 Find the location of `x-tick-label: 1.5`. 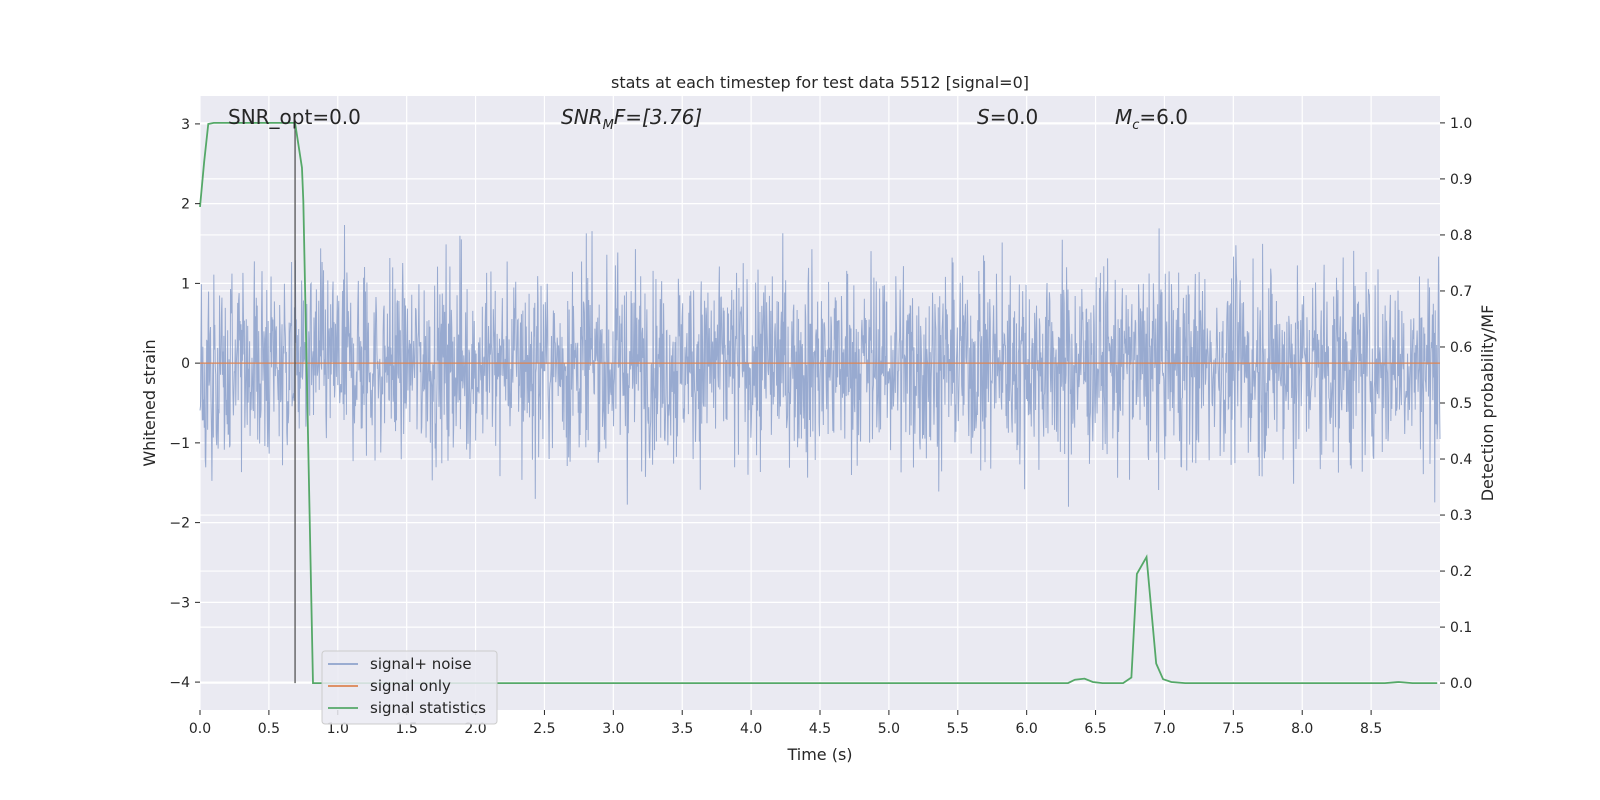

x-tick-label: 1.5 is located at coordinates (407, 729).